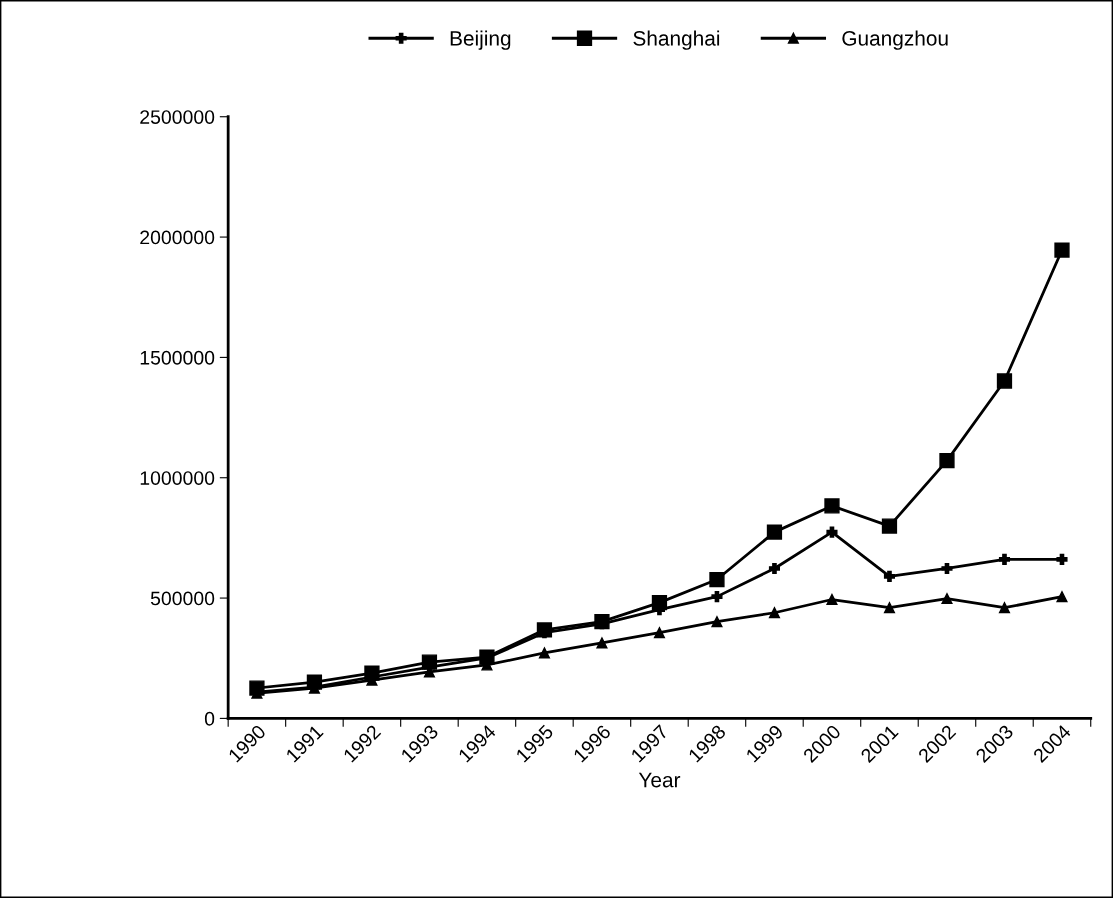  What do you see at coordinates (177, 237) in the screenshot?
I see `y-tick-label: 2000000` at bounding box center [177, 237].